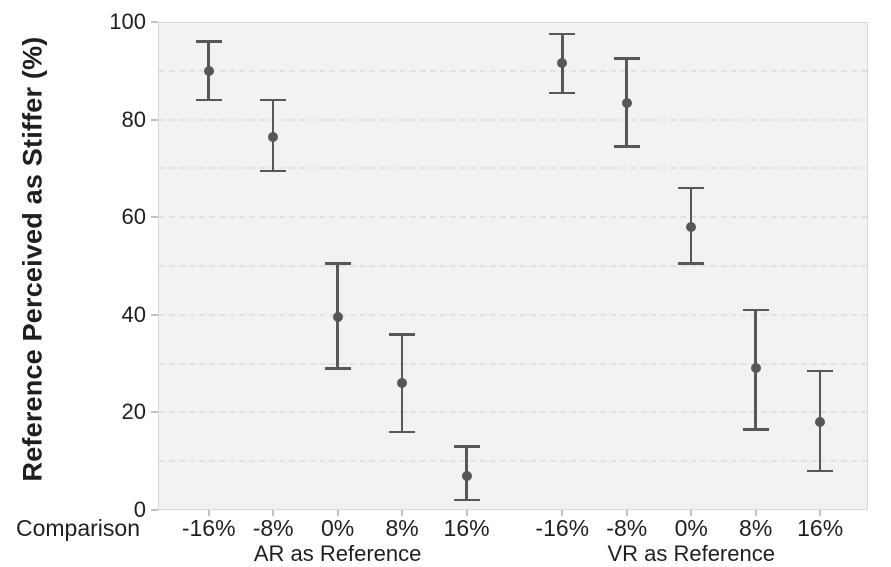 The image size is (891, 567). I want to click on x-tick-label-0-3: 8%, so click(402, 528).